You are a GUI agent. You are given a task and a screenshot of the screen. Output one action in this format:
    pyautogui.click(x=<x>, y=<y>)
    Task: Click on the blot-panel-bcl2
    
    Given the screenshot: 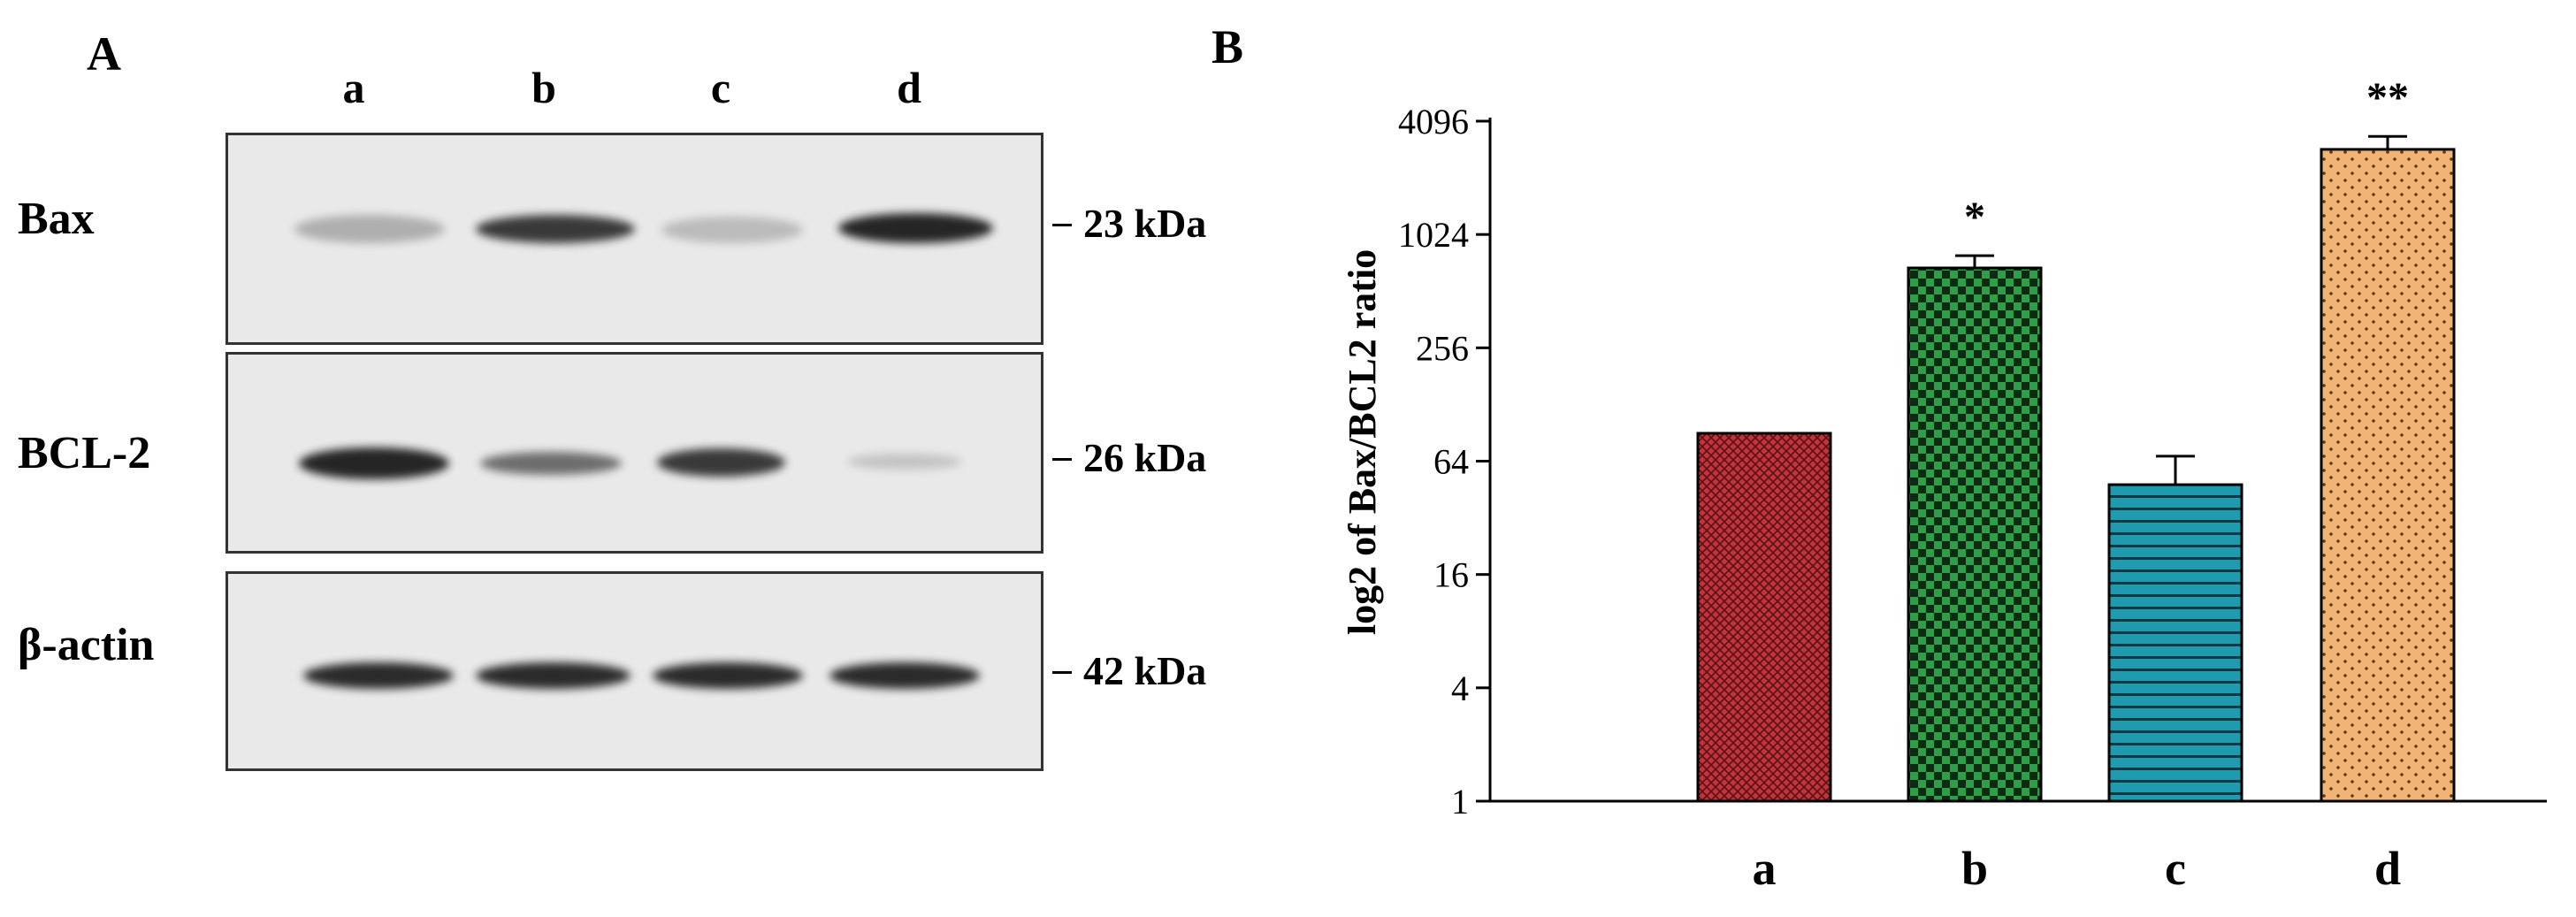 What is the action you would take?
    pyautogui.click(x=634, y=453)
    